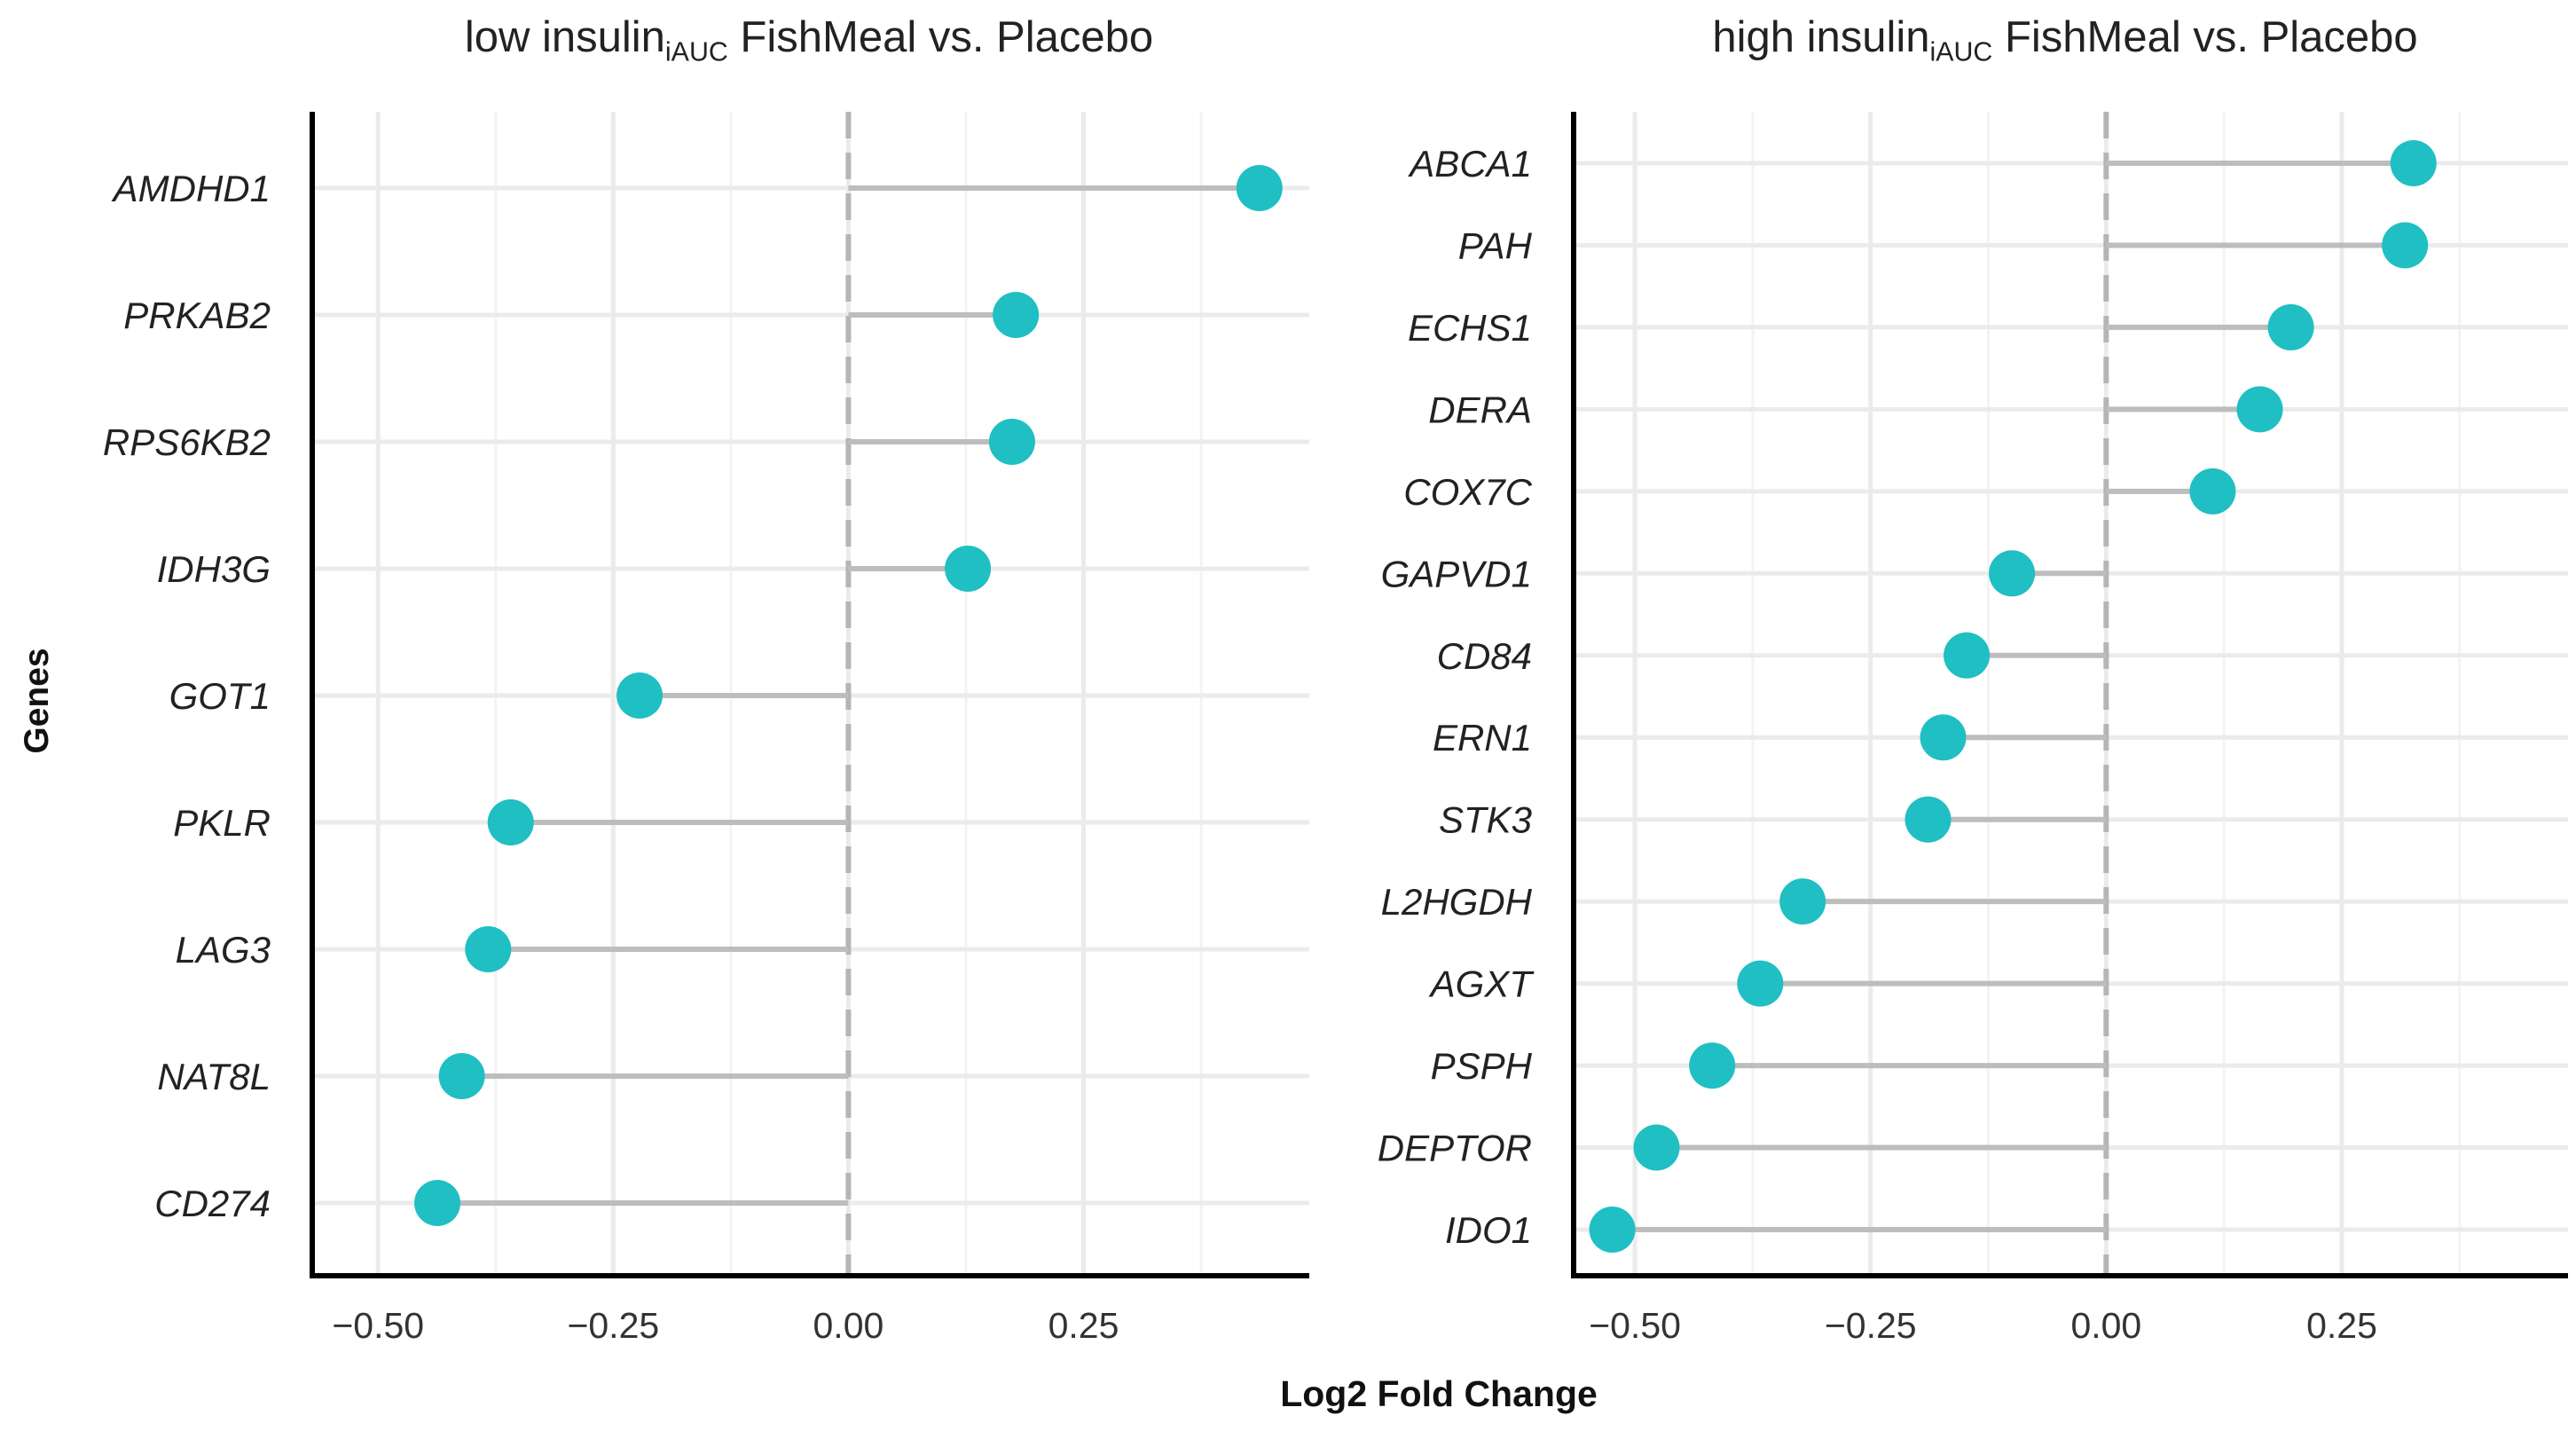 This screenshot has width=2576, height=1431. I want to click on gene-label: ABCA1, so click(1469, 164).